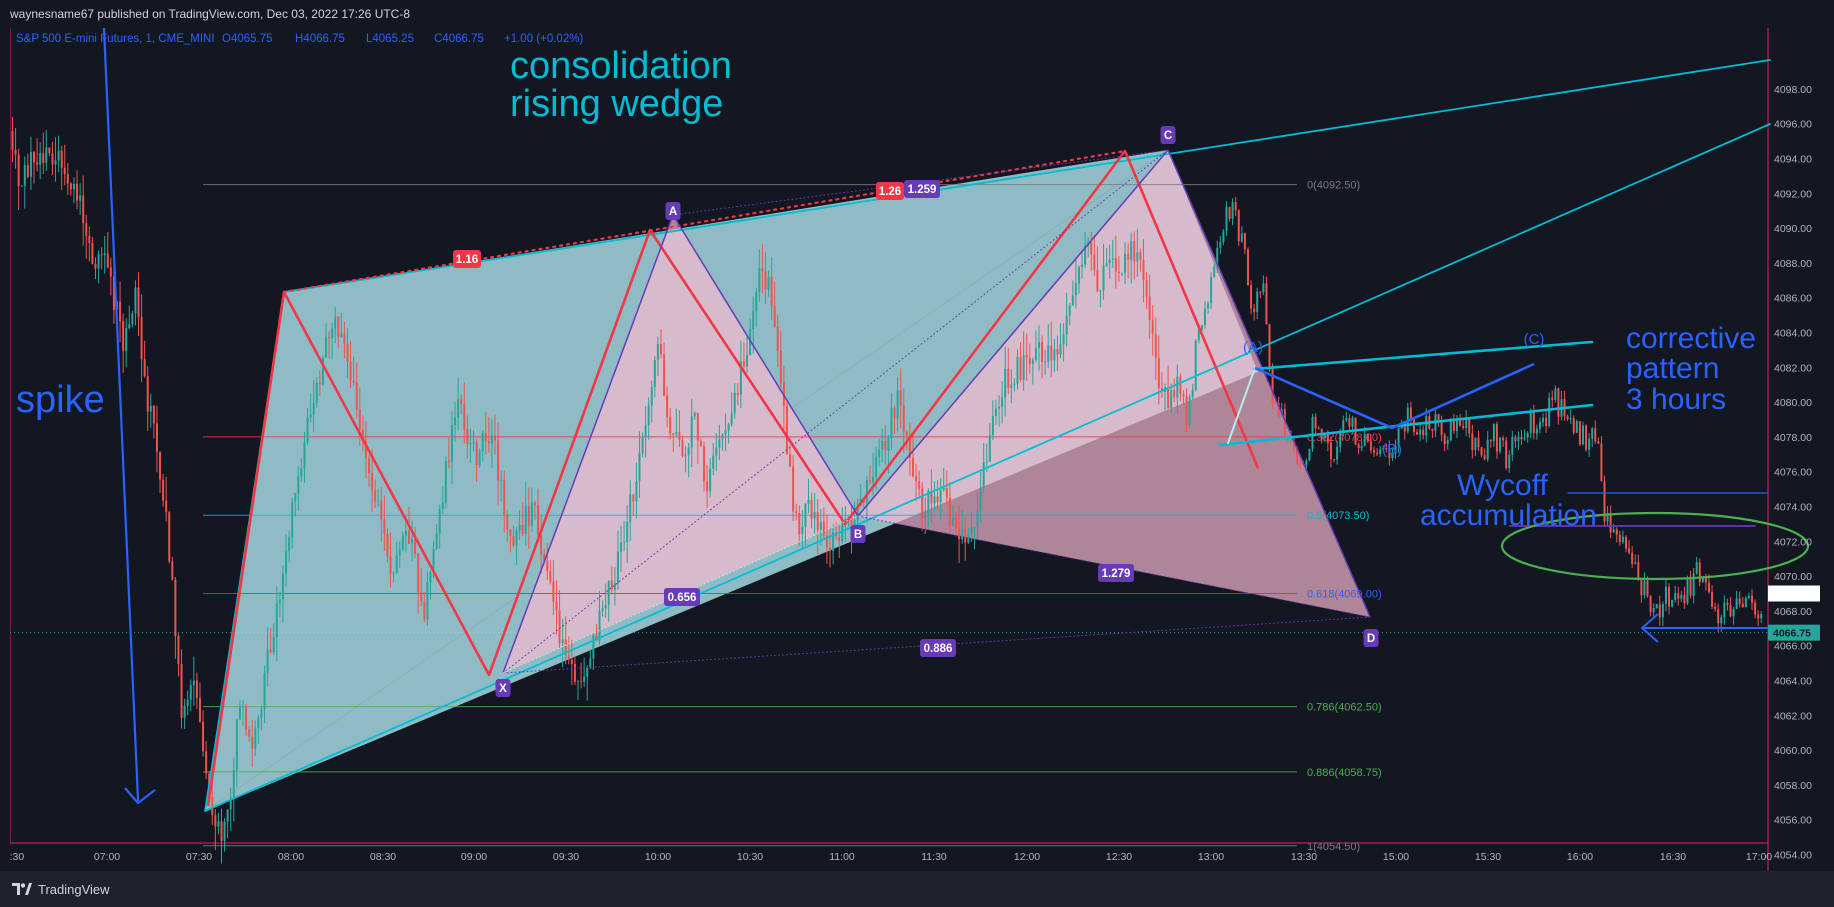  Describe the element at coordinates (682, 597) in the screenshot. I see `harmonic-ratio-0-bg` at that location.